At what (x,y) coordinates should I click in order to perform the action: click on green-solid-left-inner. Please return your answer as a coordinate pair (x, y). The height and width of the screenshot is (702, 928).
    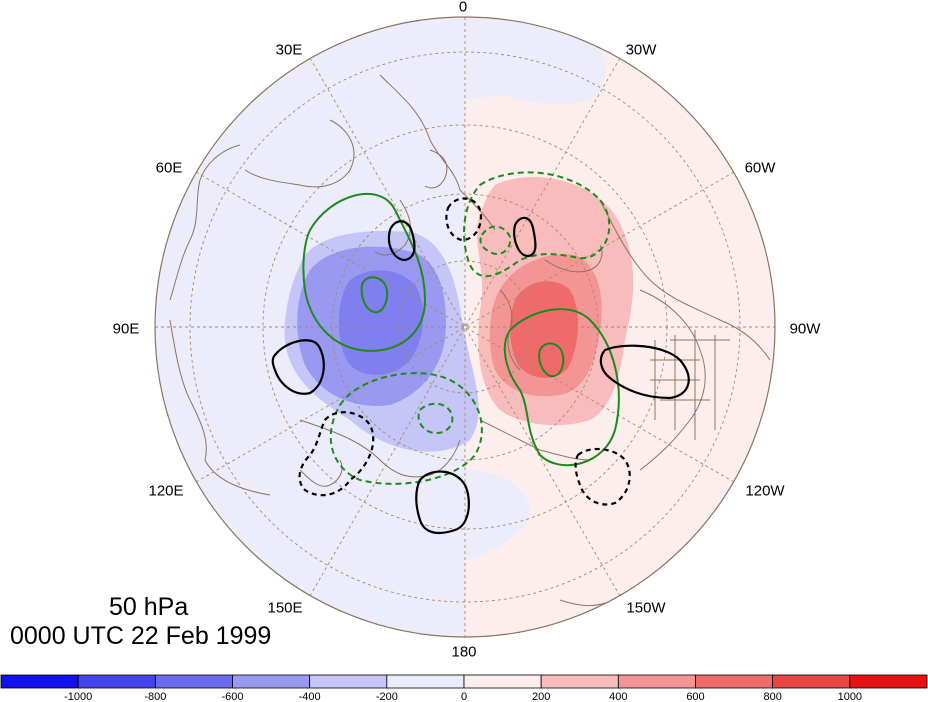
    Looking at the image, I should click on (374, 295).